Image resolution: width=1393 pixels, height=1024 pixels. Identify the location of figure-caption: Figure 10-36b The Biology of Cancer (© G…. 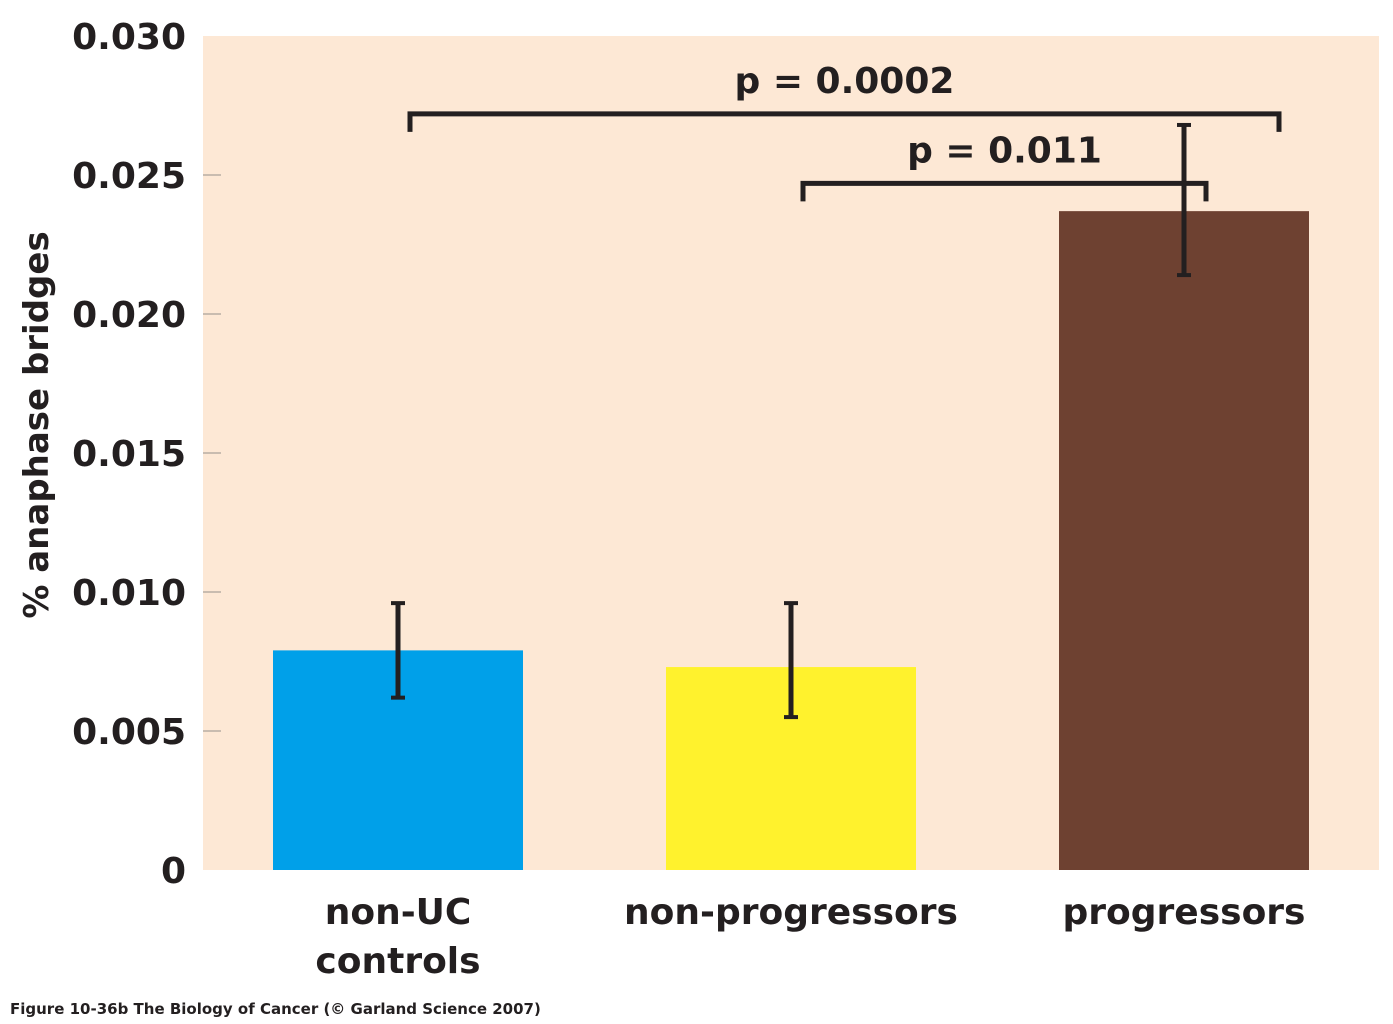
(275, 1009).